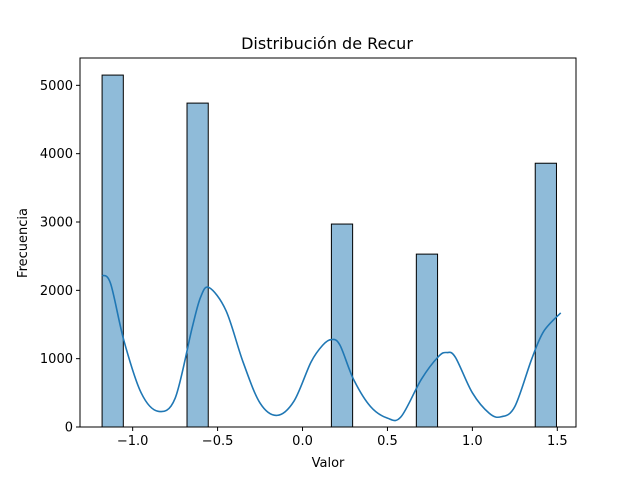  I want to click on chart-title: Distribución de Recur, so click(327, 43).